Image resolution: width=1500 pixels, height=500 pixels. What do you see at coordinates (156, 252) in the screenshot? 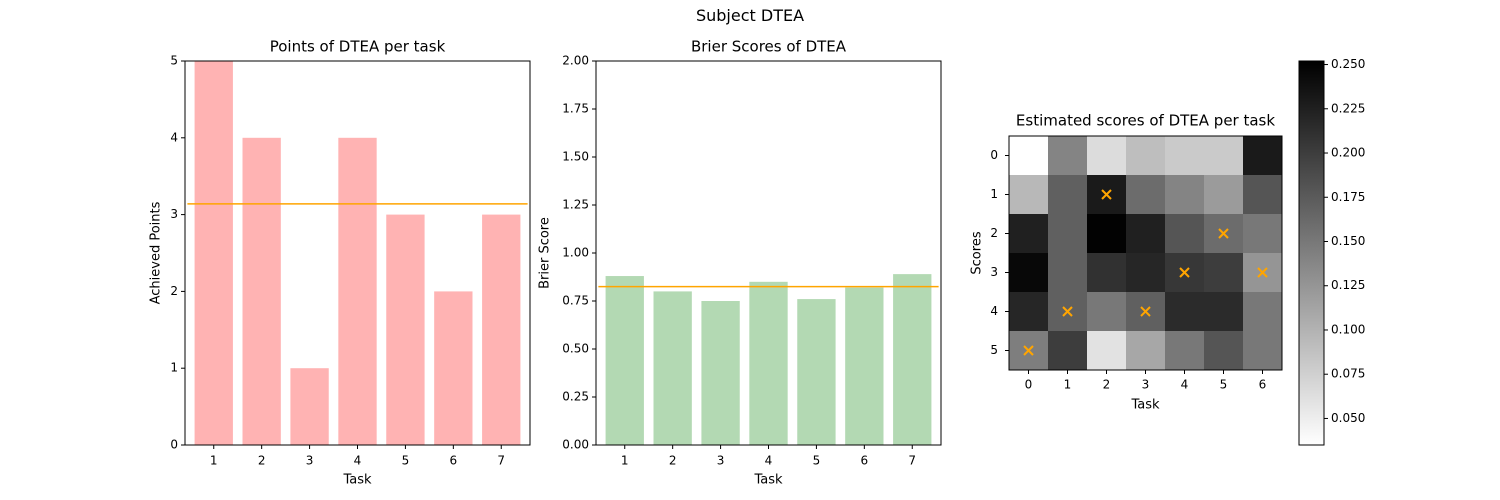
I see `y-axis-label: Achieved Points` at bounding box center [156, 252].